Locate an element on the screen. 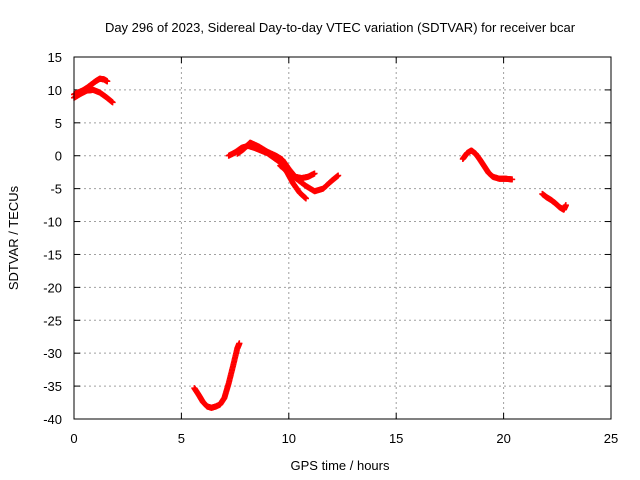 The image size is (640, 480). y-tick-label: -40 is located at coordinates (52, 419).